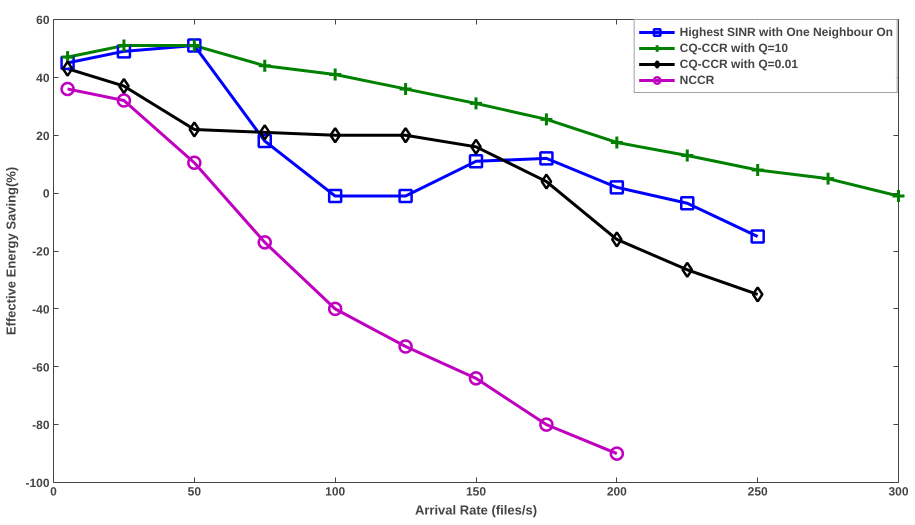  I want to click on y-tick-label: -60, so click(41, 367).